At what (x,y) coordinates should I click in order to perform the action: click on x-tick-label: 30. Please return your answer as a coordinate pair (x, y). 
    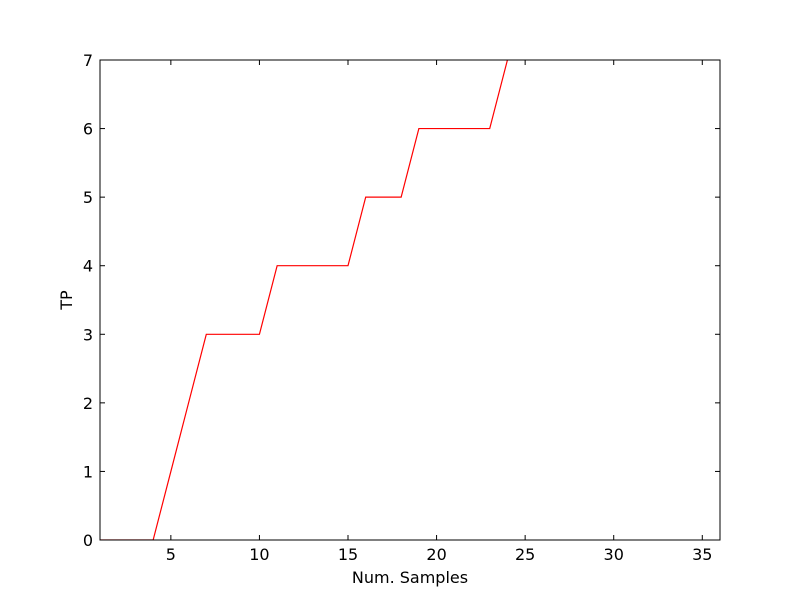
    Looking at the image, I should click on (614, 554).